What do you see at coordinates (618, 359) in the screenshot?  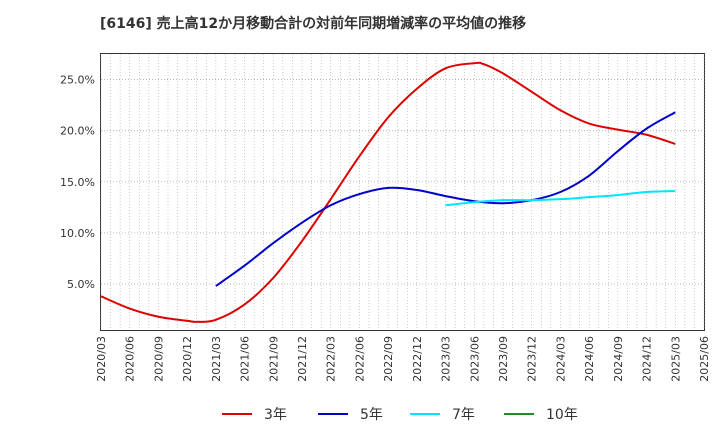 I see `x-tick-label: 2024/09` at bounding box center [618, 359].